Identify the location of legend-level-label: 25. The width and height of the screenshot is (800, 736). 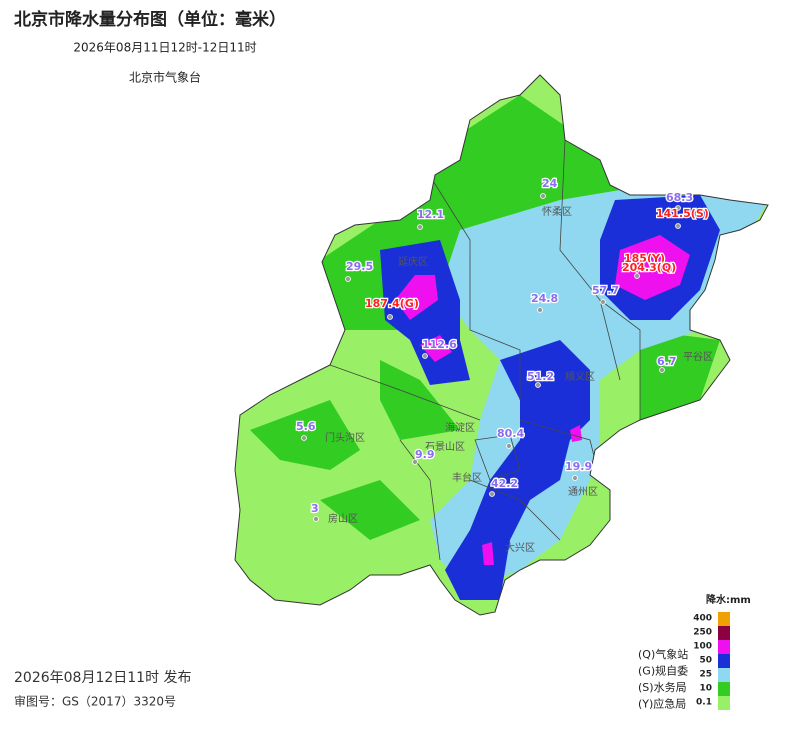
(705, 675).